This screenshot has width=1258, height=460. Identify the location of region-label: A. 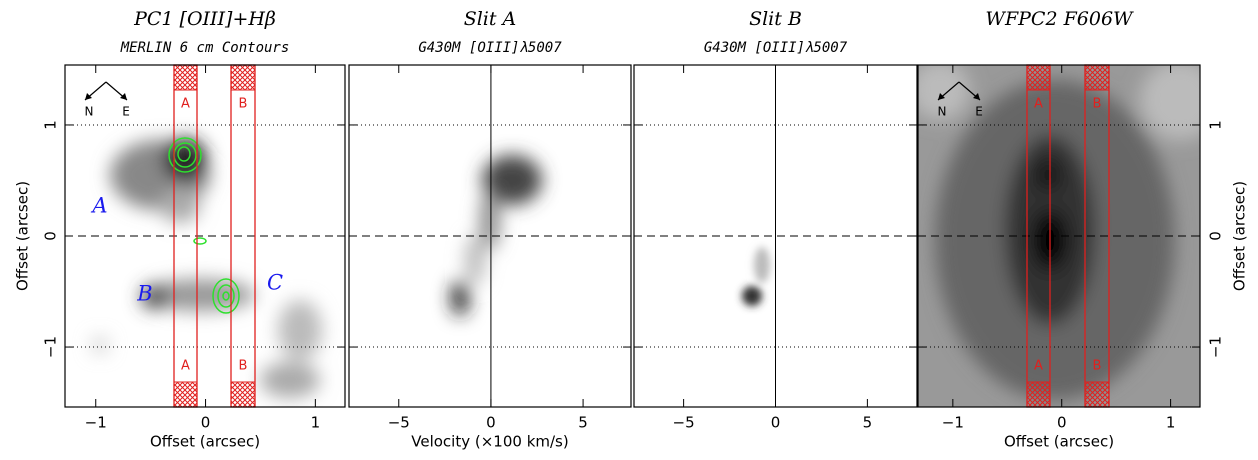
(98, 206).